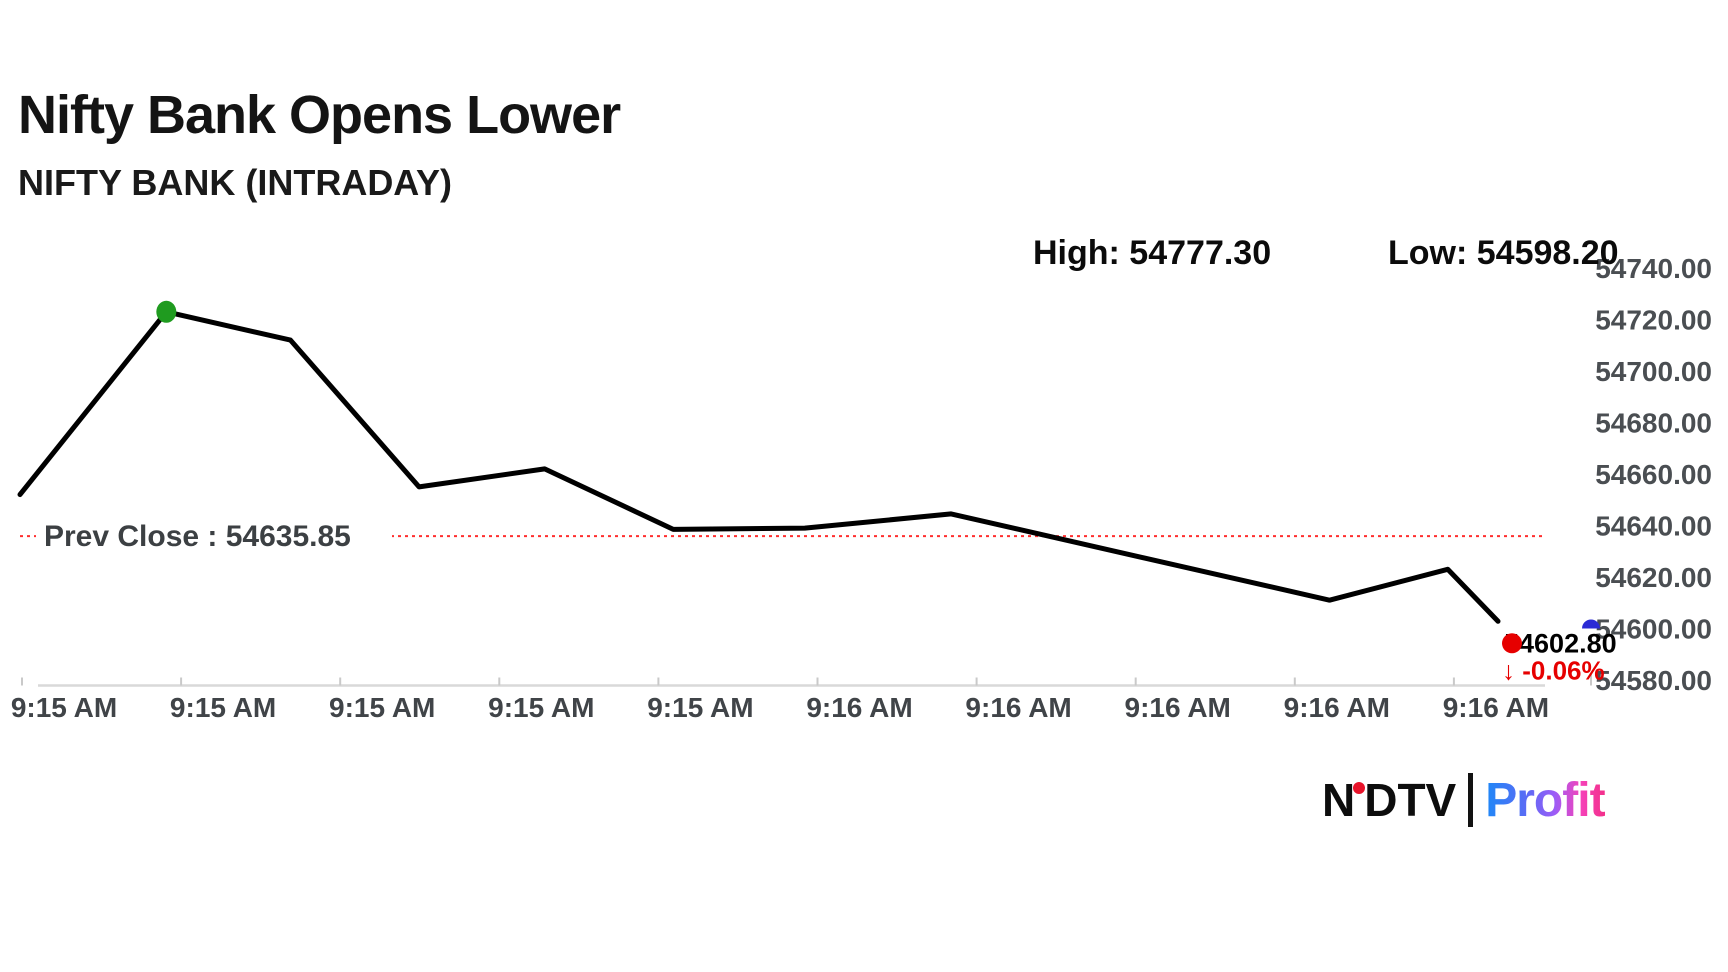 The image size is (1728, 972). What do you see at coordinates (1503, 253) in the screenshot?
I see `low-value-label: Low: 54598.20` at bounding box center [1503, 253].